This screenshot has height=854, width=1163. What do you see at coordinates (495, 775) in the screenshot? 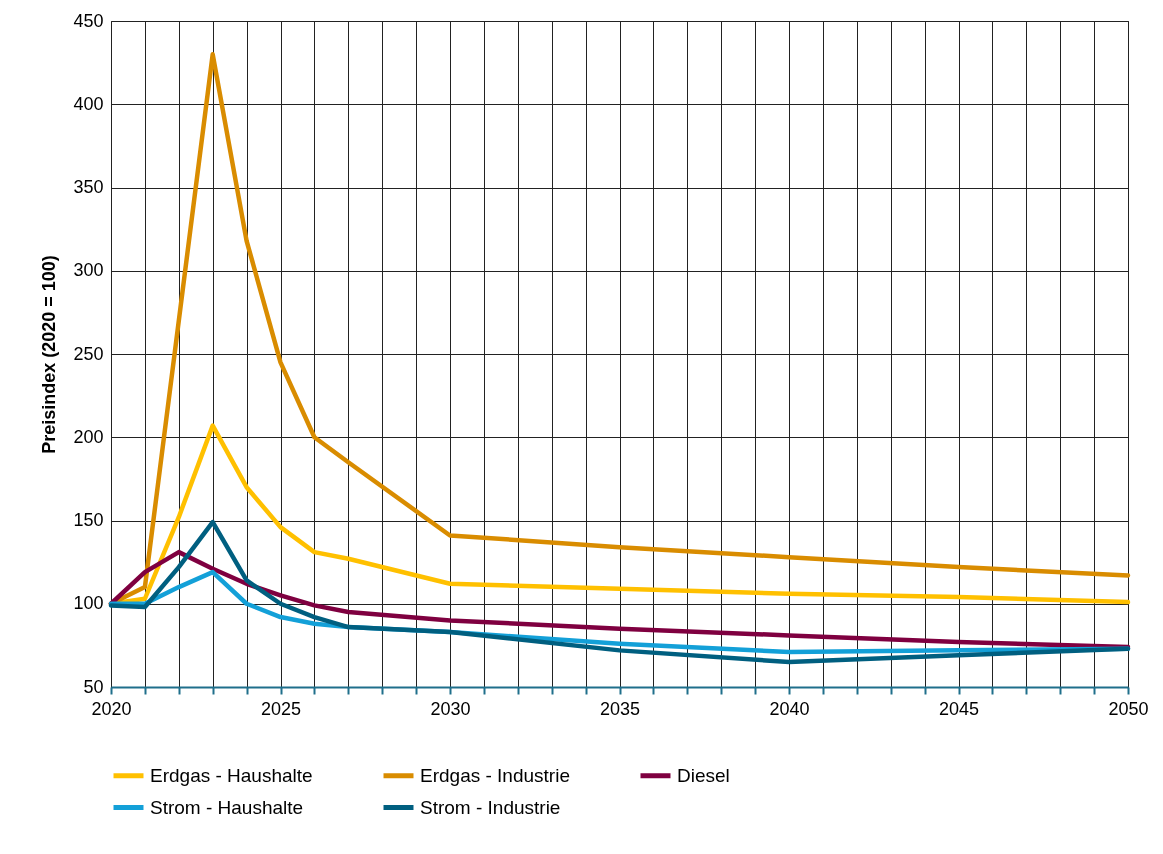
I see `legend-label: Erdgas - Industrie` at bounding box center [495, 775].